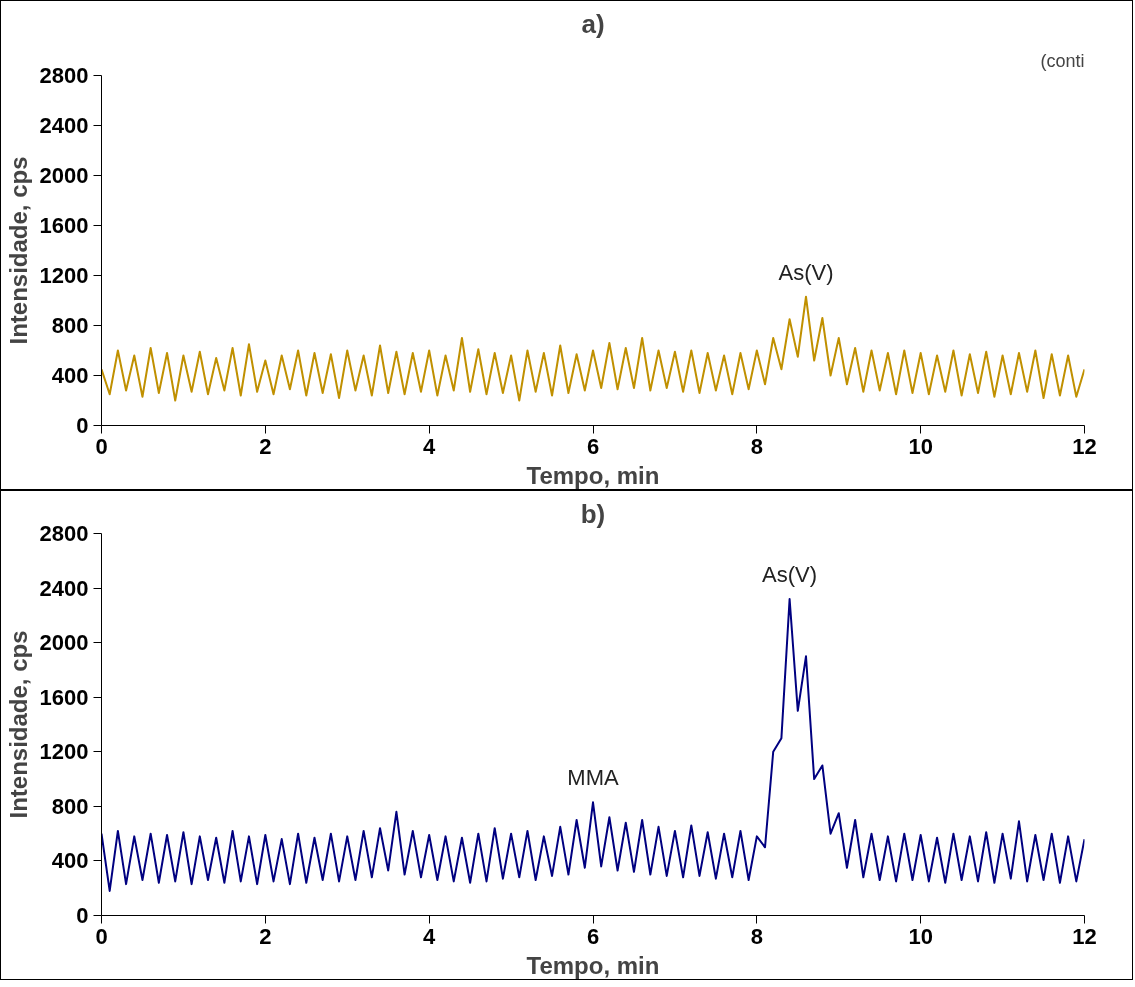 This screenshot has height=987, width=1135. What do you see at coordinates (593, 513) in the screenshot?
I see `chart-title: b)` at bounding box center [593, 513].